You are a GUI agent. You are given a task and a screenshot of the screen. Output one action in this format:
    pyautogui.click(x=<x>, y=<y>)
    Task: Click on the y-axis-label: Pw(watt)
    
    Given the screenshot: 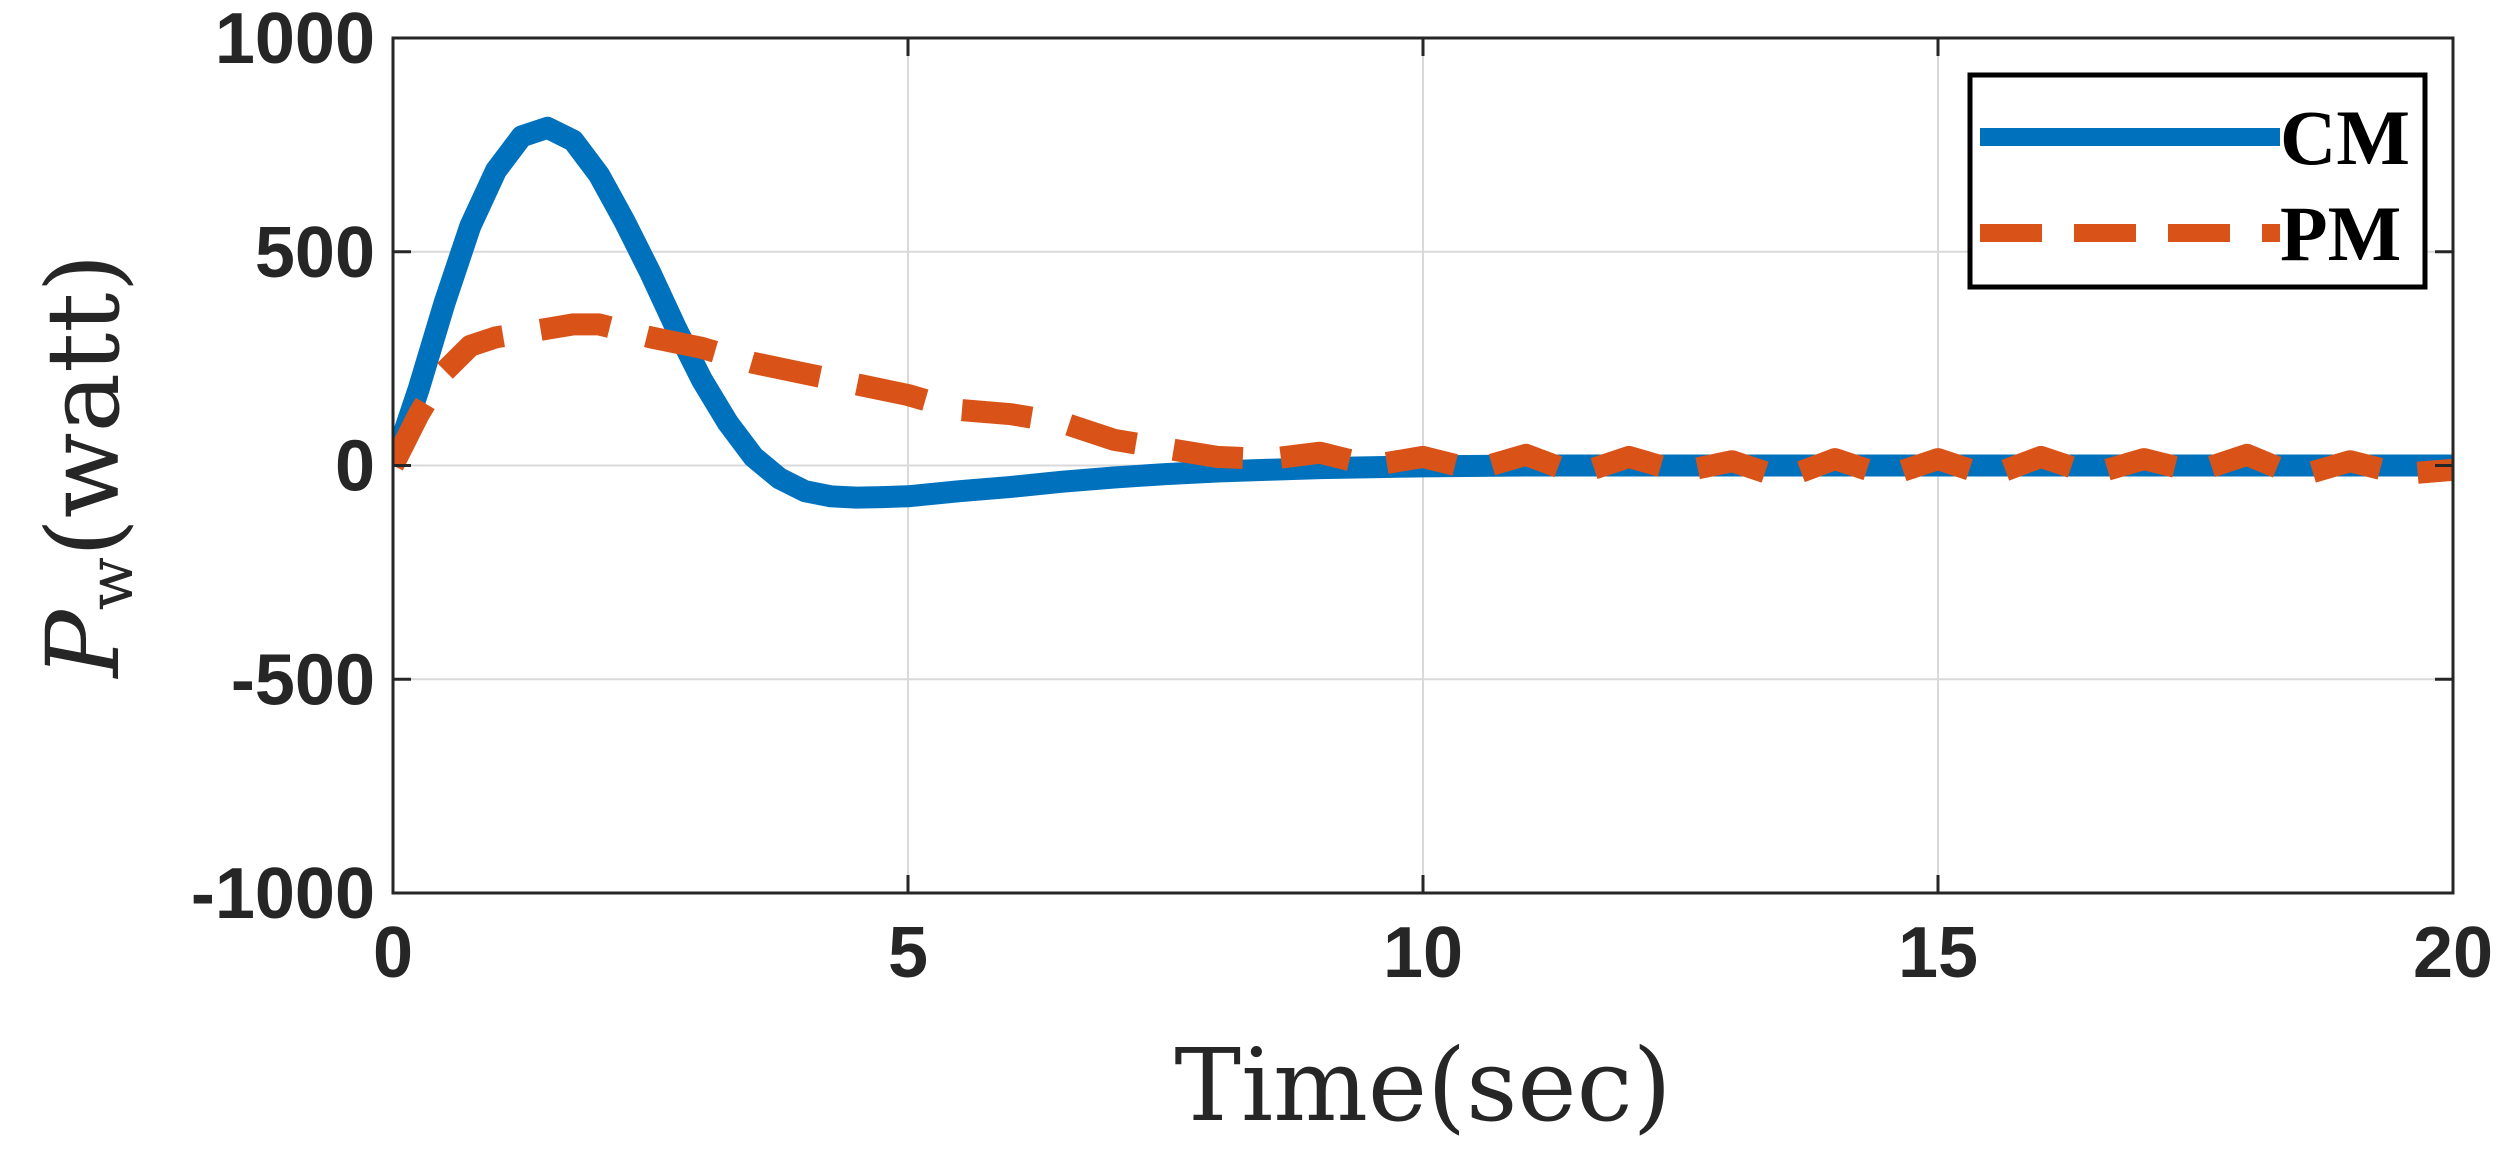 What is the action you would take?
    pyautogui.click(x=86, y=467)
    